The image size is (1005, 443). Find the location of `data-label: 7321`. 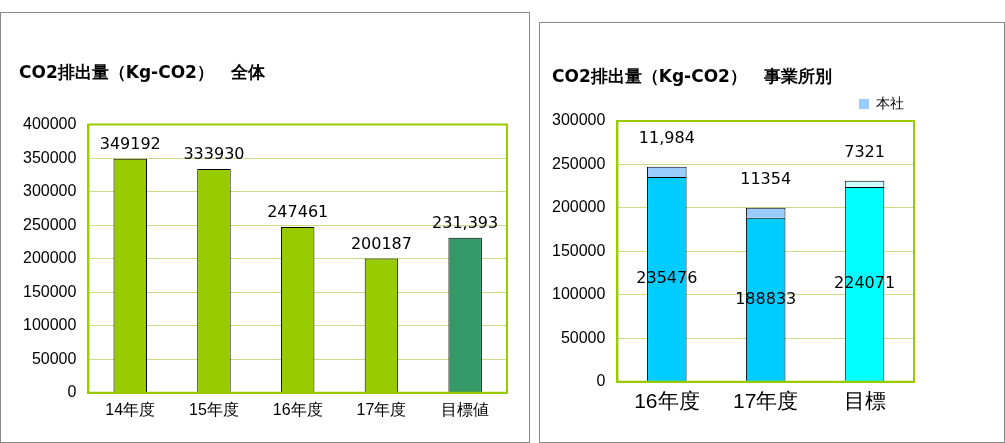

data-label: 7321 is located at coordinates (864, 151).